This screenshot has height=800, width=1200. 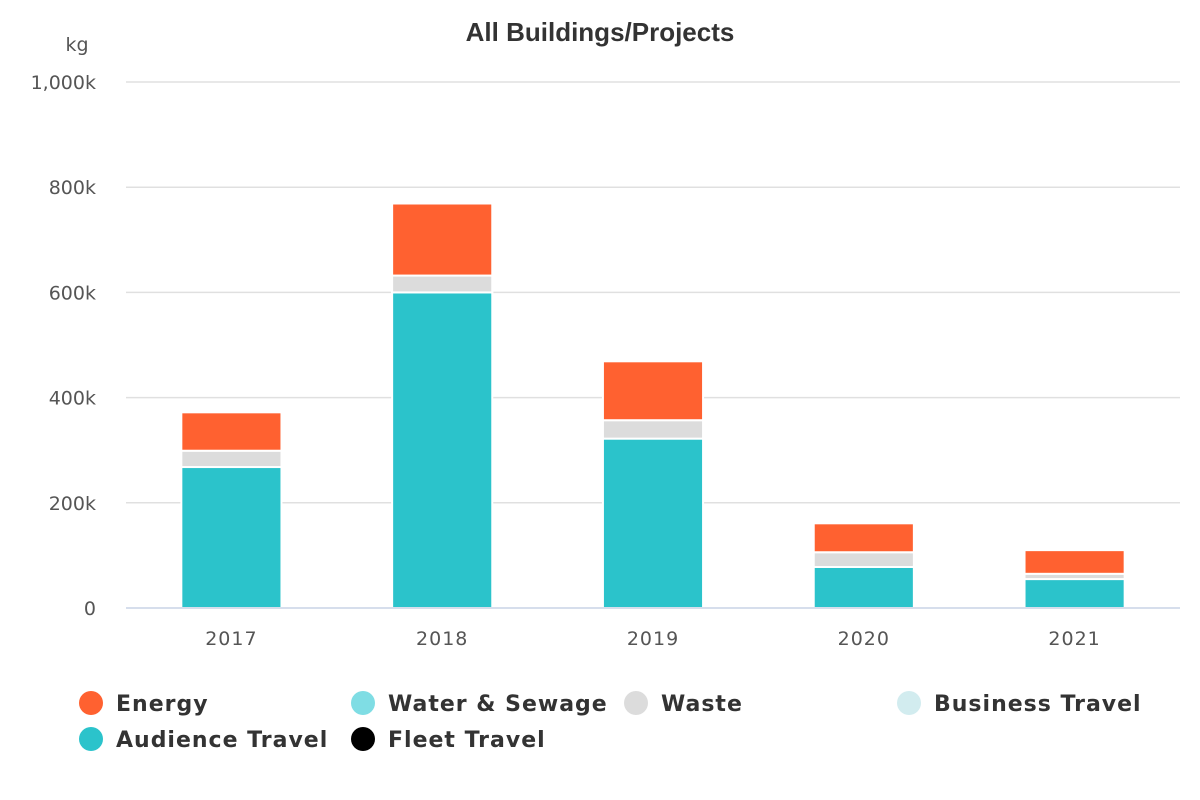 What do you see at coordinates (231, 639) in the screenshot?
I see `x-tick-label: 2017` at bounding box center [231, 639].